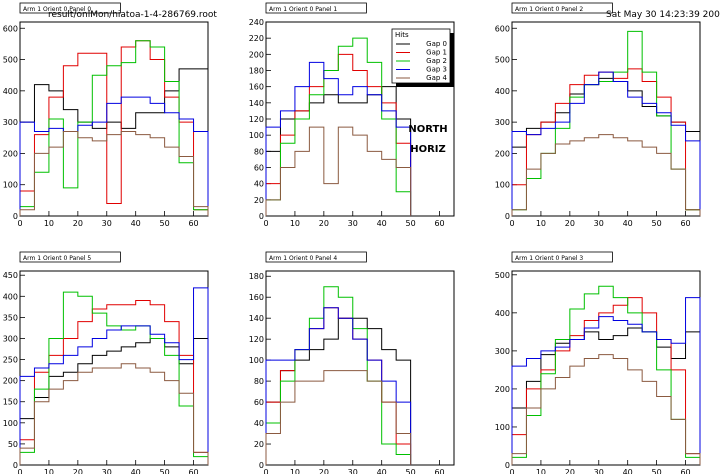 The height and width of the screenshot is (474, 720). Describe the element at coordinates (421, 56) in the screenshot. I see `legend-box` at that location.